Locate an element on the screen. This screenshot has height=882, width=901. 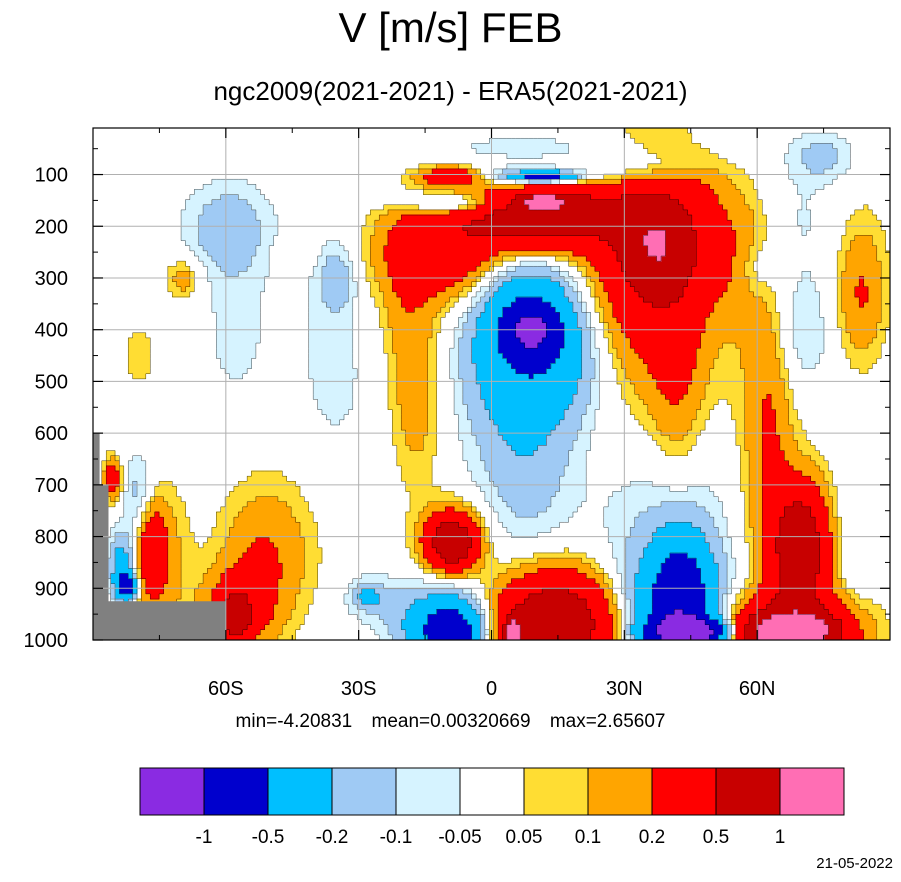
y-tick-label-7: 800 is located at coordinates (51, 538).